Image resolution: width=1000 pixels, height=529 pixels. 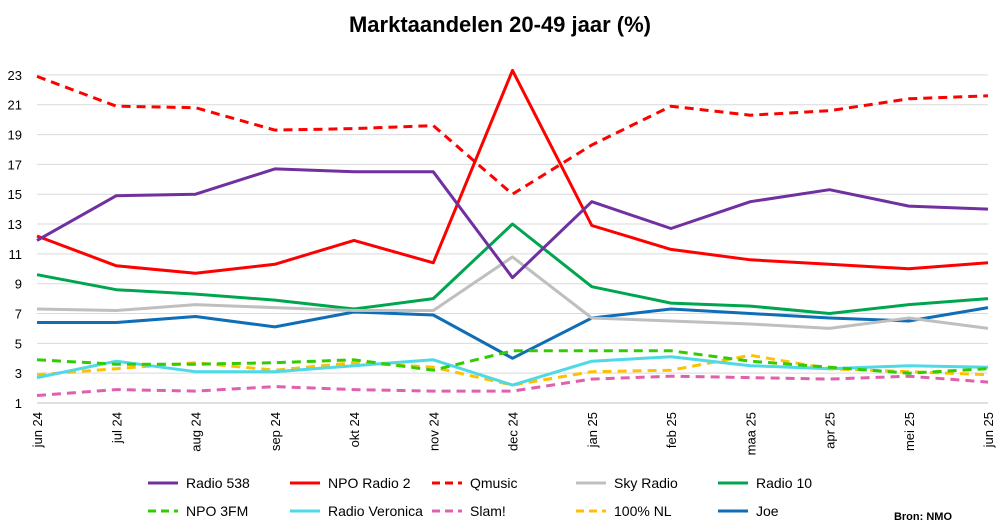 What do you see at coordinates (18, 284) in the screenshot?
I see `y-tick-label: 9` at bounding box center [18, 284].